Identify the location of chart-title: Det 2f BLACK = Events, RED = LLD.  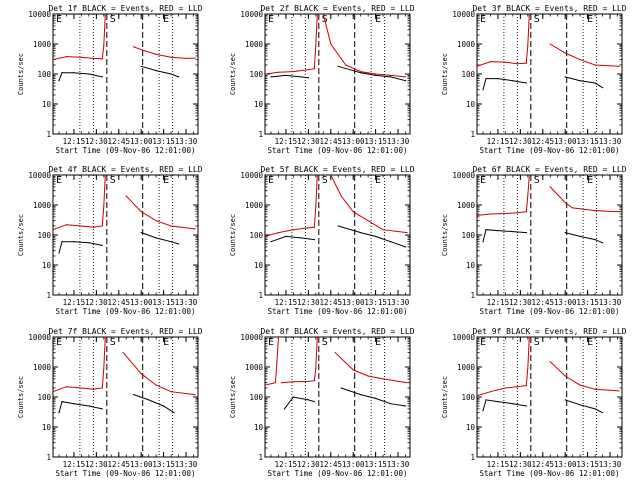
(337, 8).